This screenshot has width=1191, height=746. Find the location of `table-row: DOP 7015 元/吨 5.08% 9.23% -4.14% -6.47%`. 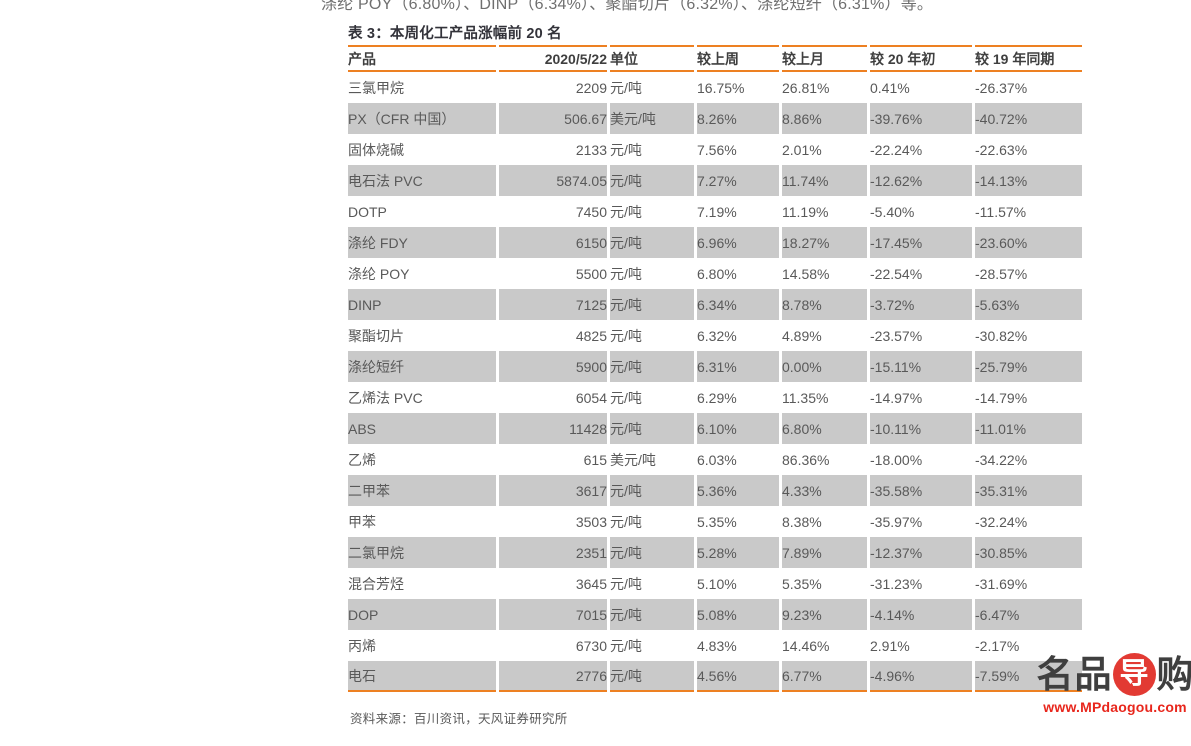

table-row: DOP 7015 元/吨 5.08% 9.23% -4.14% -6.47% is located at coordinates (715, 614).